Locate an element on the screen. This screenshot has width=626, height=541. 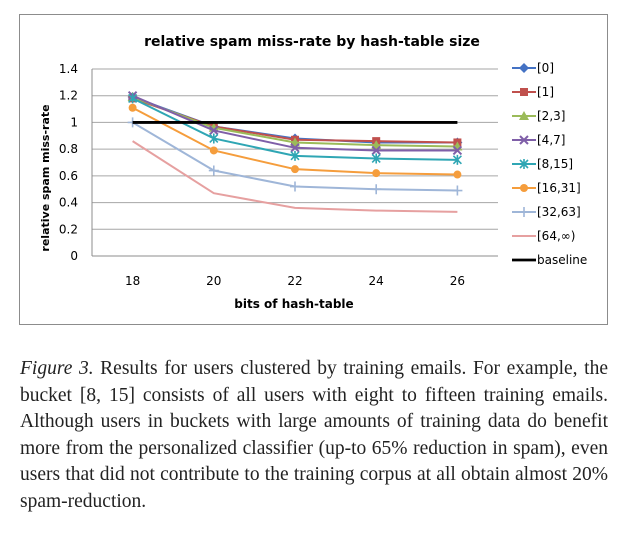
y-axis-label: relative spam miss-rate is located at coordinates (45, 177).